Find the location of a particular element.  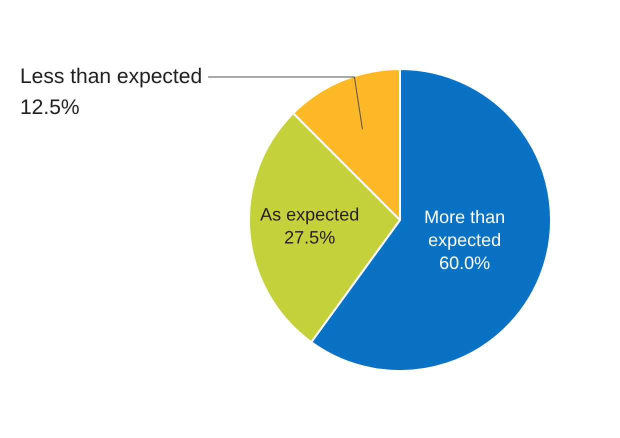

data-label: 60.0% is located at coordinates (464, 262).